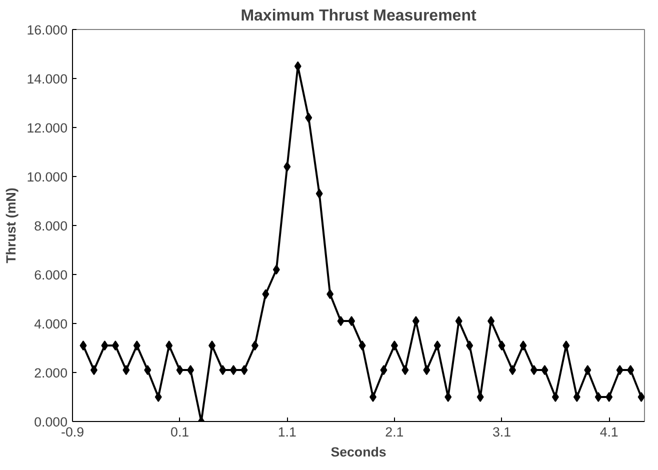 The height and width of the screenshot is (470, 658). What do you see at coordinates (609, 432) in the screenshot?
I see `x-tick-label: 4.1` at bounding box center [609, 432].